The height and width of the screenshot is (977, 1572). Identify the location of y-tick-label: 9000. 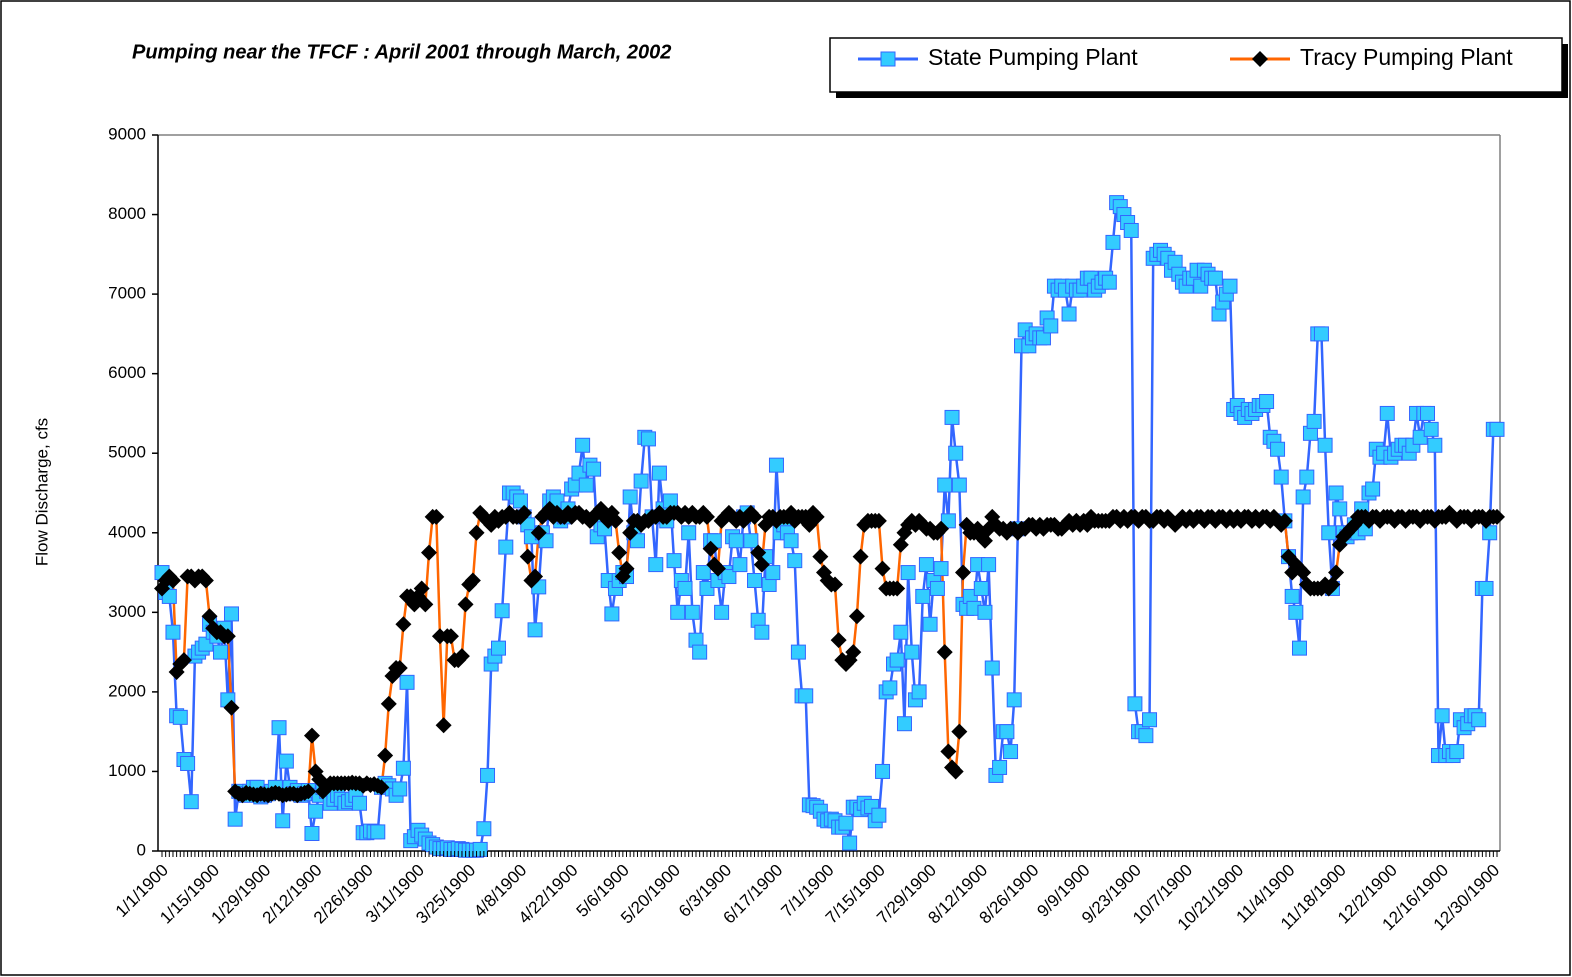
(127, 133).